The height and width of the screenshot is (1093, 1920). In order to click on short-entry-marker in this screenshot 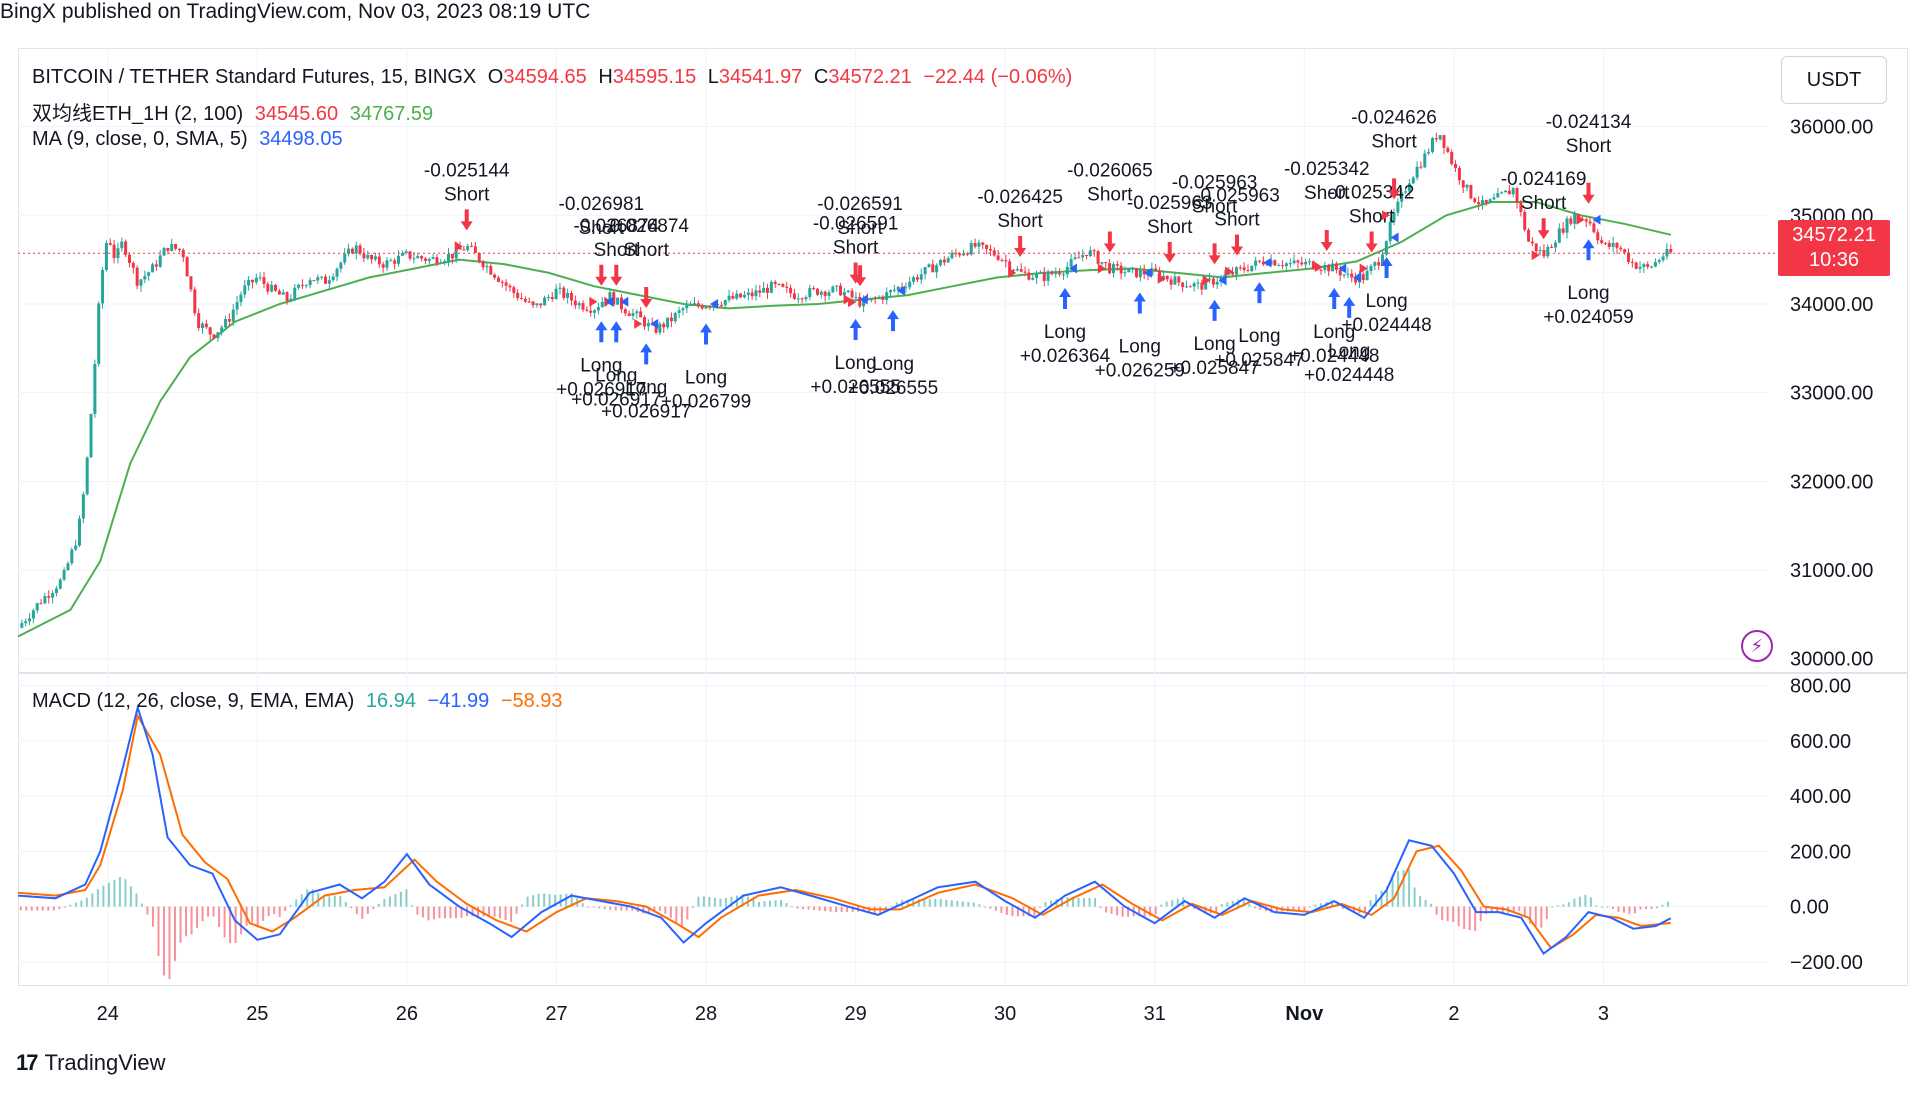, I will do `click(1386, 215)`.